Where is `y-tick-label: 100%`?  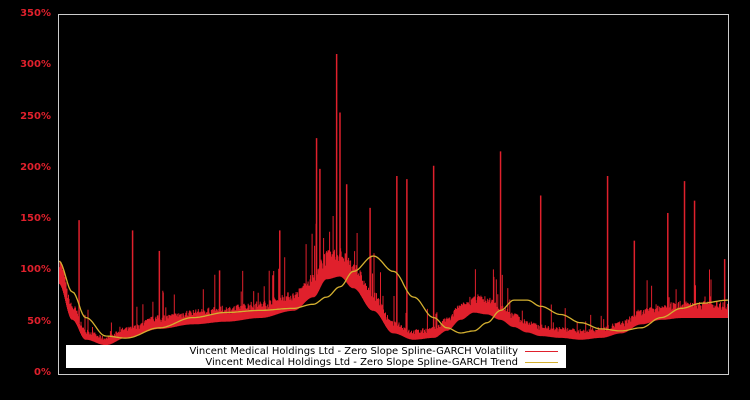 y-tick-label: 100% is located at coordinates (35, 270).